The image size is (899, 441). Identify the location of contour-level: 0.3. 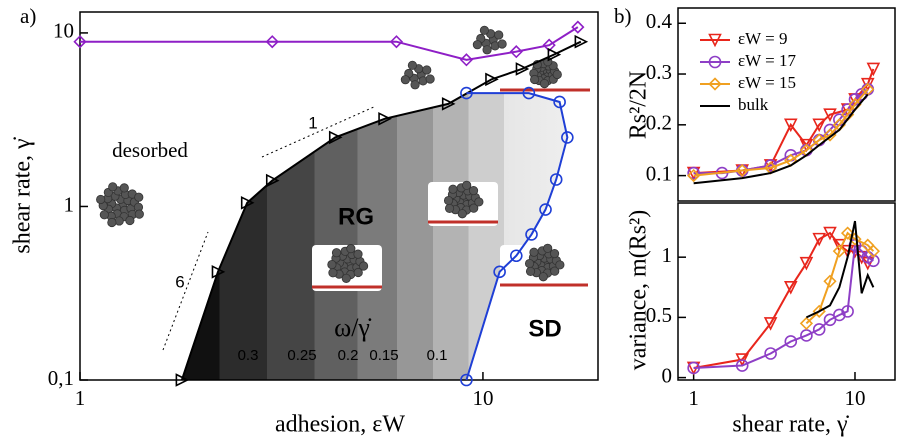
(248, 355).